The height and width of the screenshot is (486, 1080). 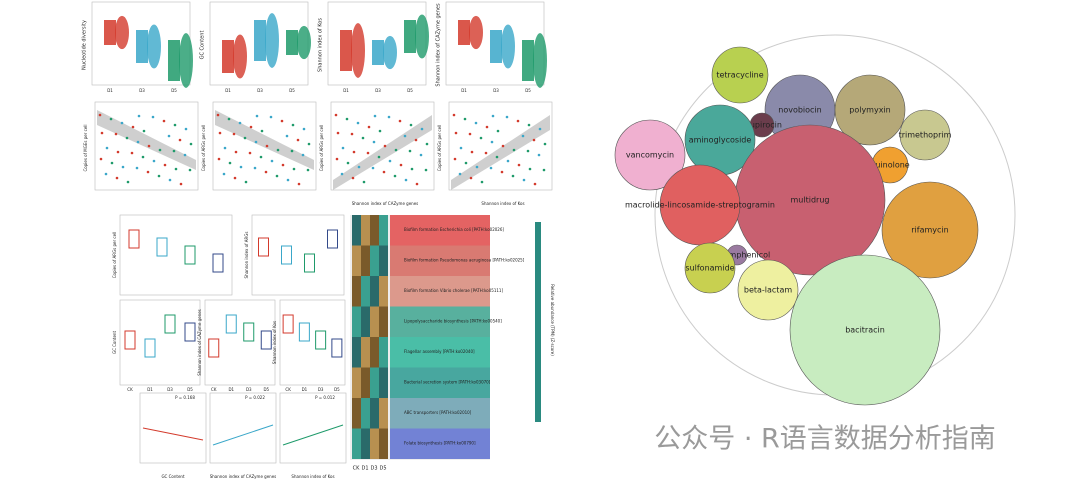 What do you see at coordinates (700, 205) in the screenshot?
I see `bubble-label: macrolide-lincosamide-streptogramin` at bounding box center [700, 205].